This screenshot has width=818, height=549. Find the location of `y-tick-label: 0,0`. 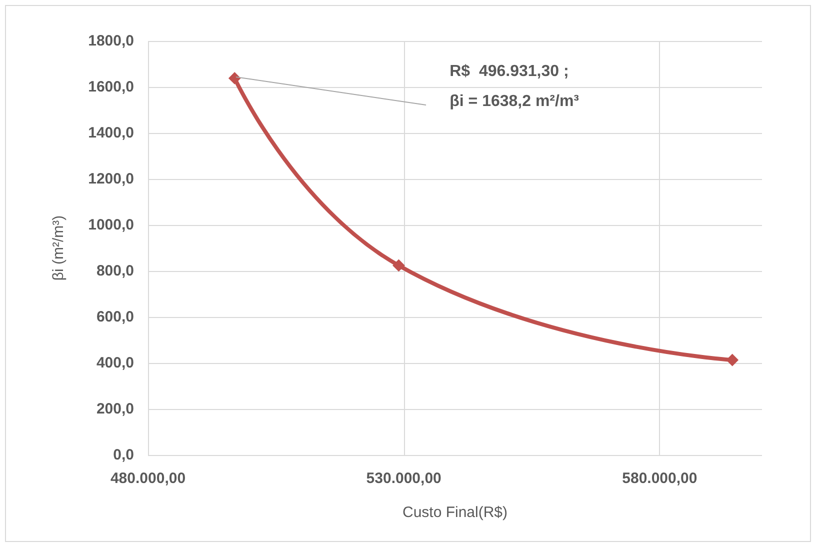

y-tick-label: 0,0 is located at coordinates (123, 455).